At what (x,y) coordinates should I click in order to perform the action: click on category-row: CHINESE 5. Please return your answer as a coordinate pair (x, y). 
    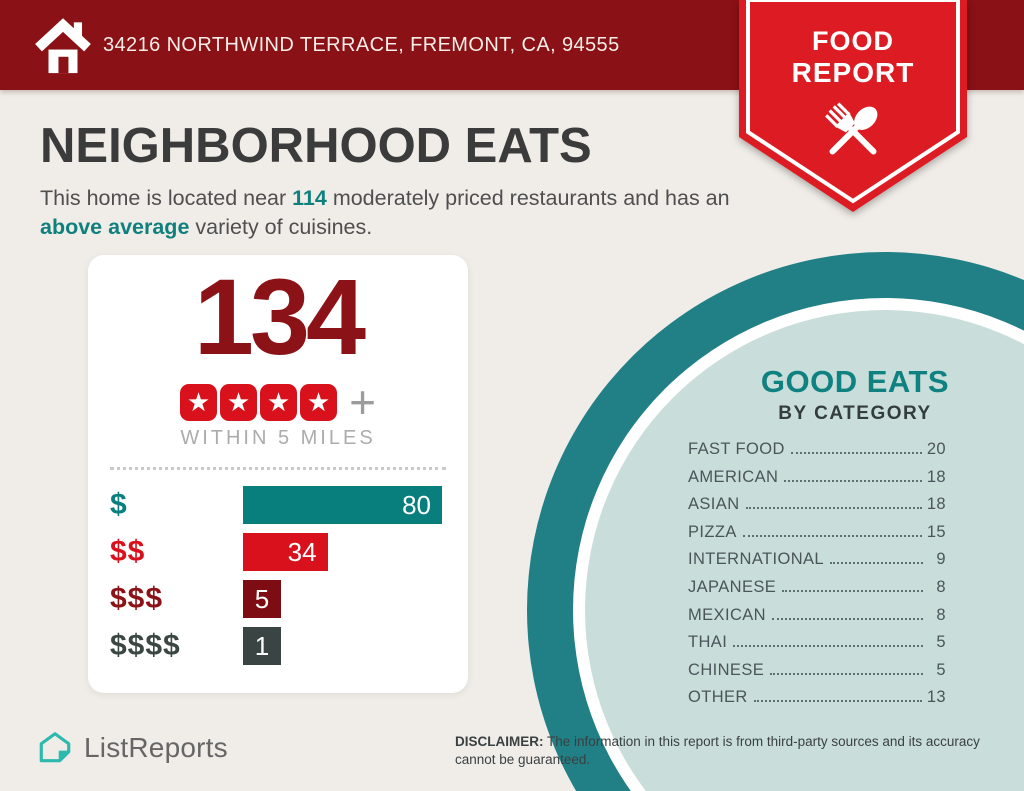
    Looking at the image, I should click on (817, 675).